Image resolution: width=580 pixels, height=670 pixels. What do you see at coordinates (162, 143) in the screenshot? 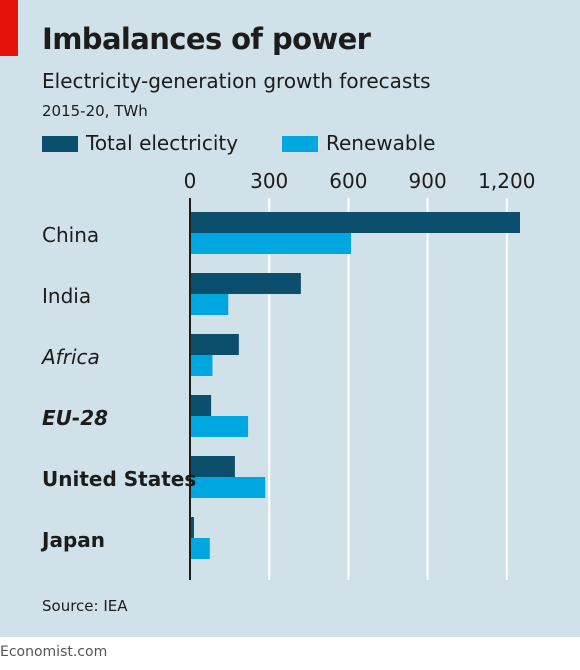
I see `legend-label-total: Total electricity` at bounding box center [162, 143].